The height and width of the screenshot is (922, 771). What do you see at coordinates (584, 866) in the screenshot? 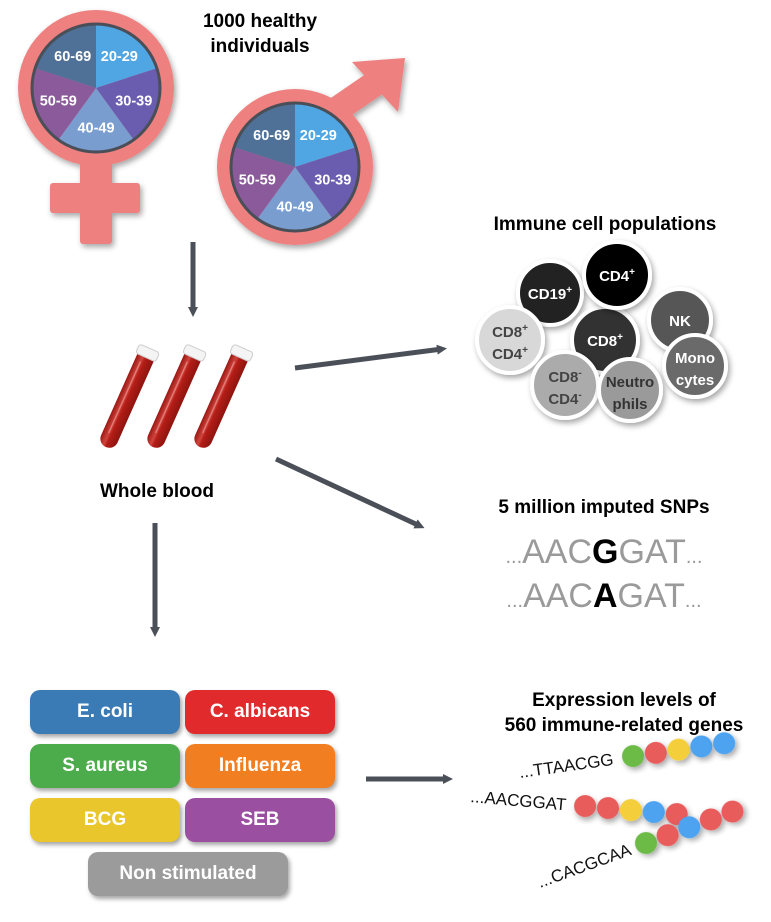
I see `sequence-text: ...CACGCAA` at bounding box center [584, 866].